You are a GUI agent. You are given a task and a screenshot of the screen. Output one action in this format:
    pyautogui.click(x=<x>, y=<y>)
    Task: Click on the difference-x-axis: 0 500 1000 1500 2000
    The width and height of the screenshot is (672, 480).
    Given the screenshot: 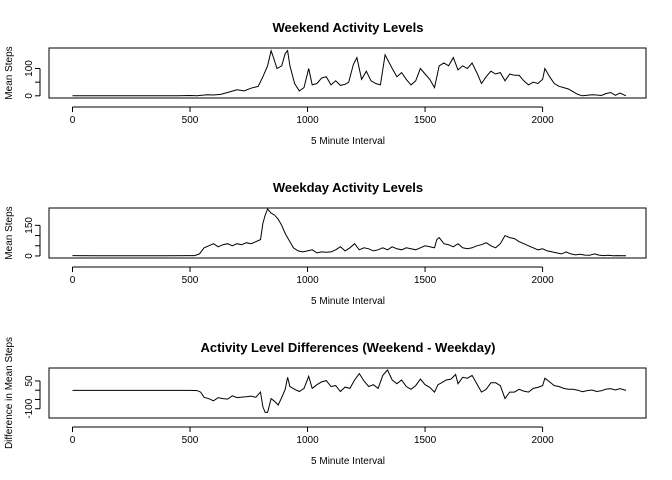 What is the action you would take?
    pyautogui.click(x=312, y=436)
    